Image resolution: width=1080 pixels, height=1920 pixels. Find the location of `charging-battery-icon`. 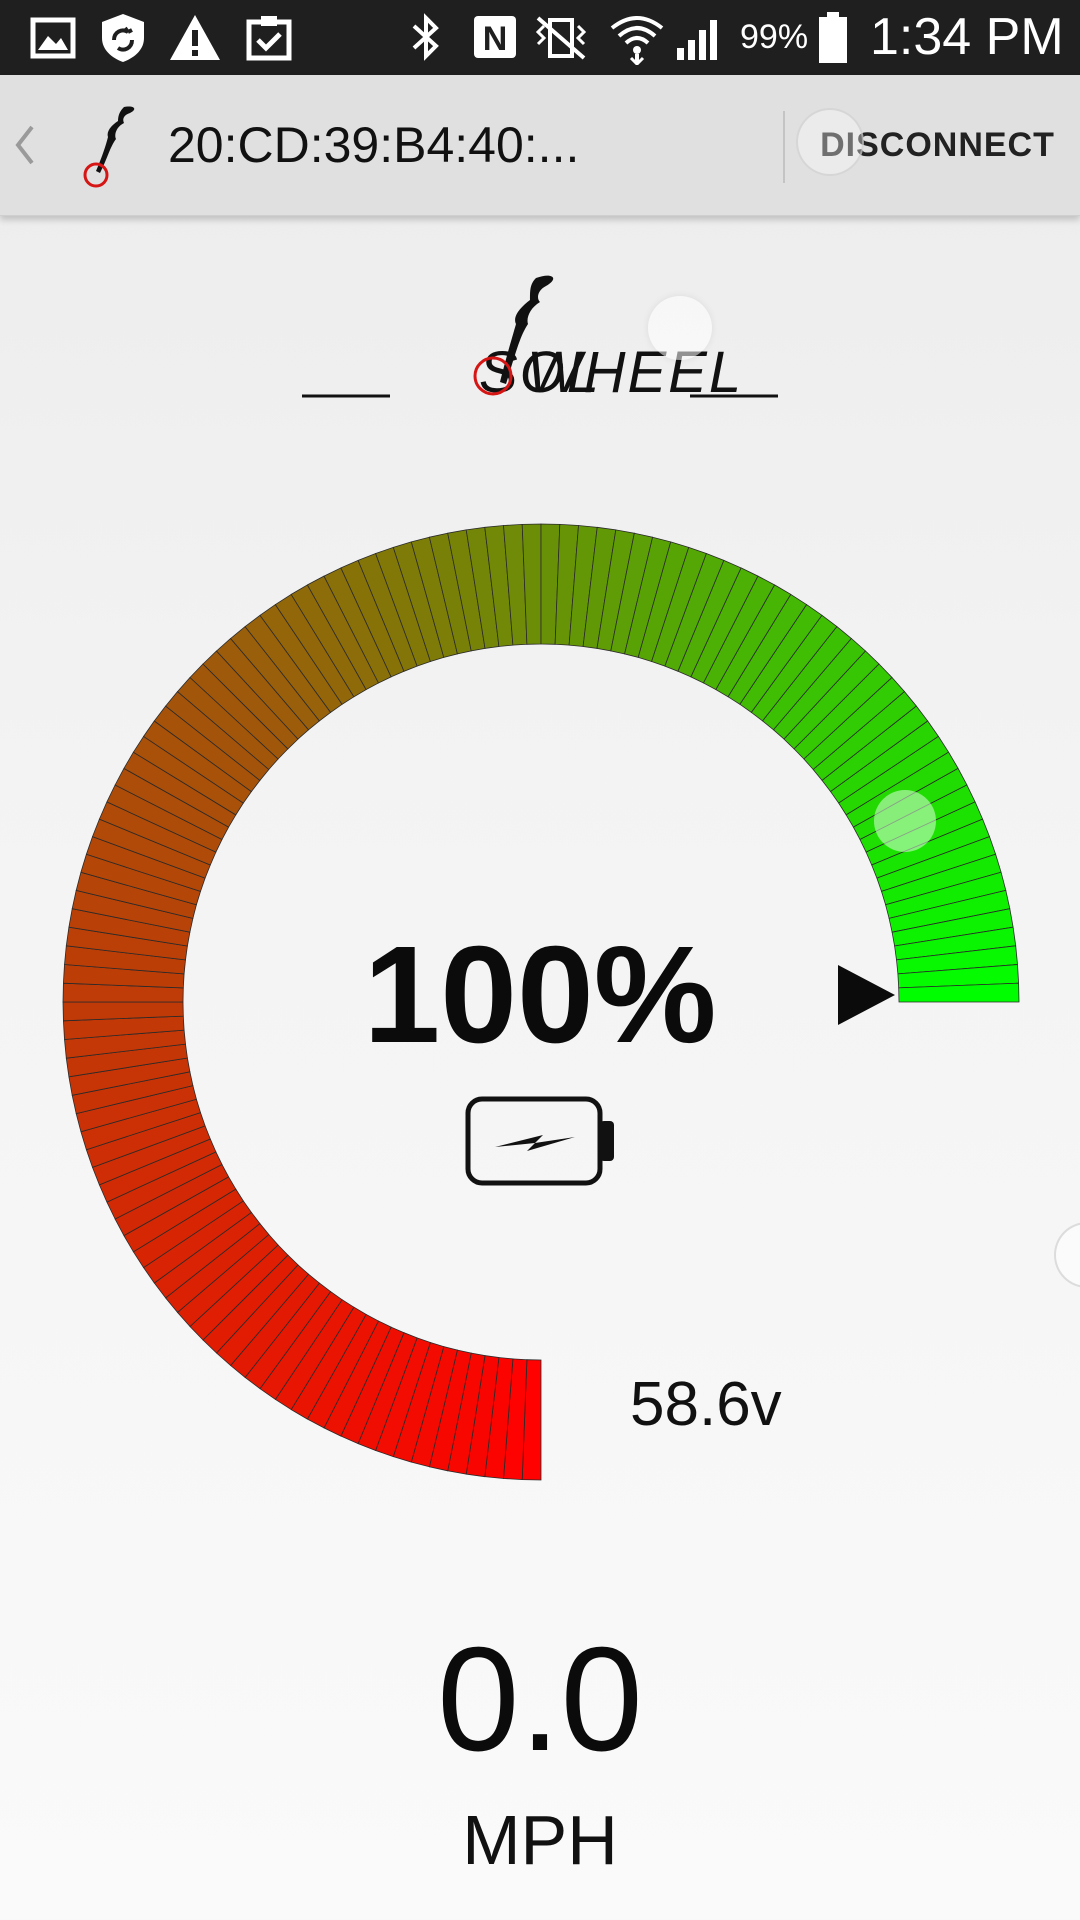

charging-battery-icon is located at coordinates (539, 1141).